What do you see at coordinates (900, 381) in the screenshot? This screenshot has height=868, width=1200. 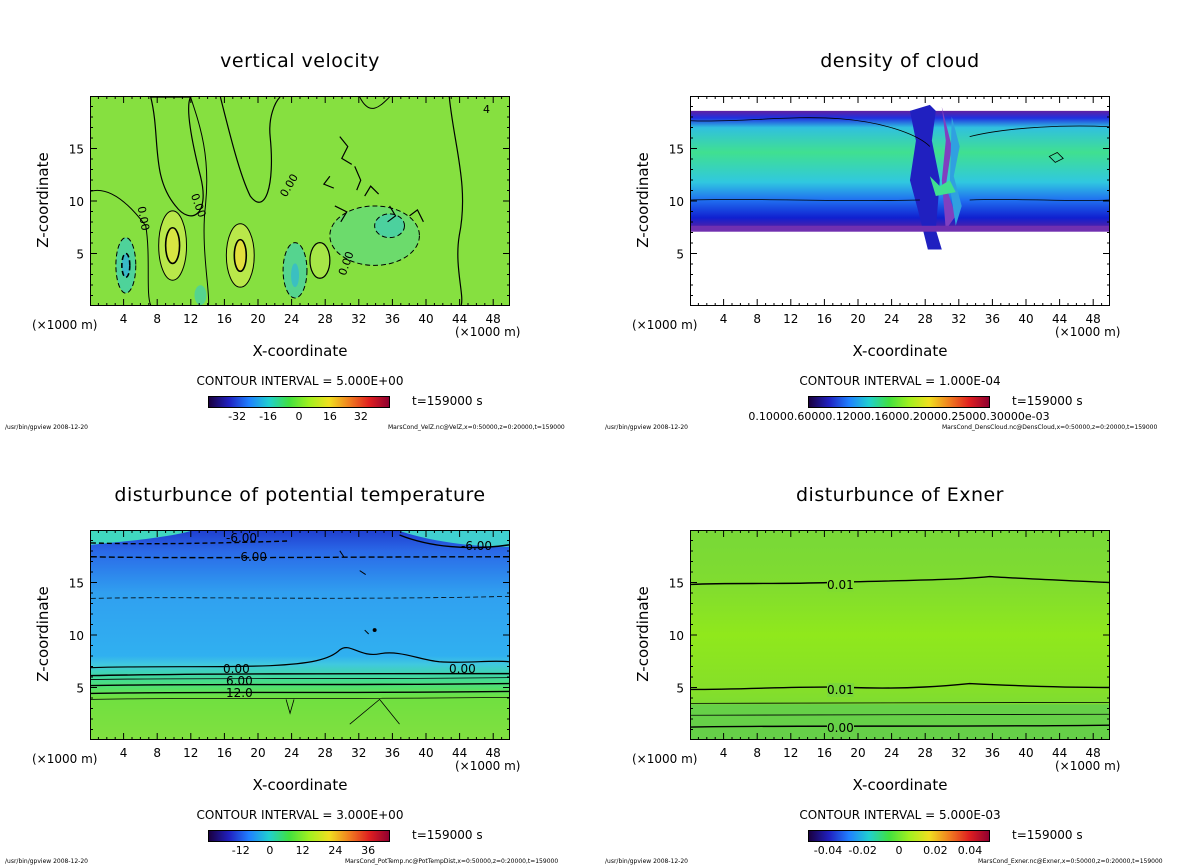 I see `contour-interval: CONTOUR INTERVAL = 1.000E-04` at bounding box center [900, 381].